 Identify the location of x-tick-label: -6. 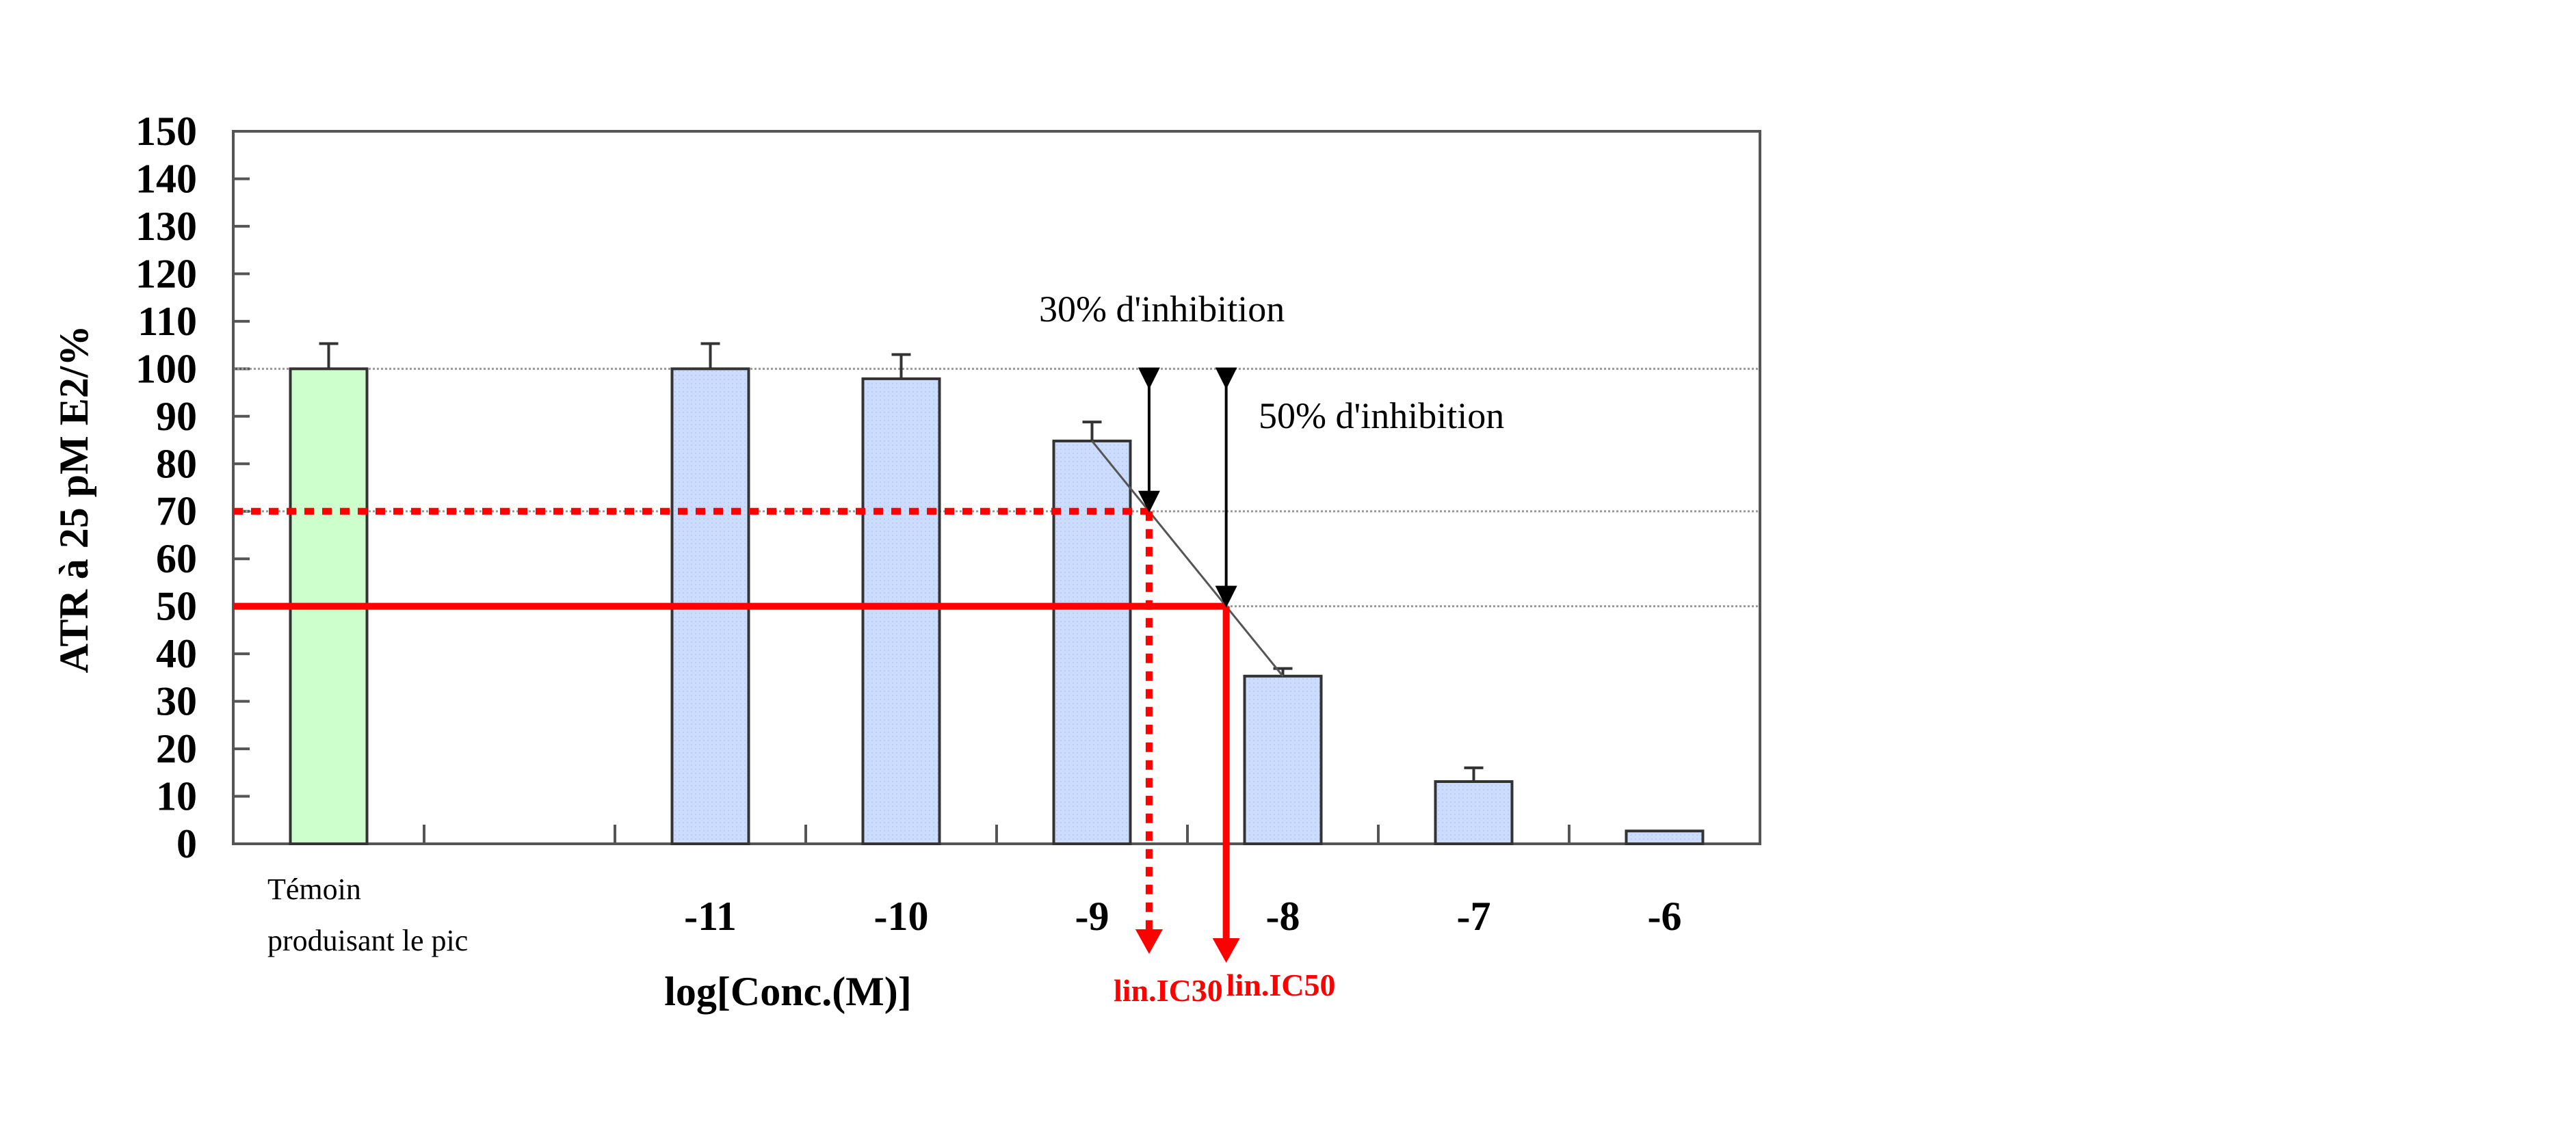
(1665, 917).